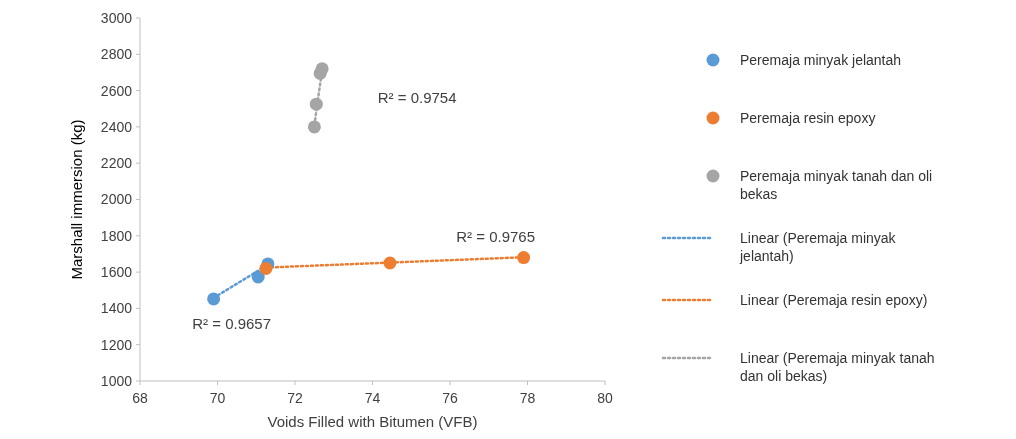 This screenshot has height=439, width=1016. I want to click on annotation: R² = 0.9765, so click(496, 237).